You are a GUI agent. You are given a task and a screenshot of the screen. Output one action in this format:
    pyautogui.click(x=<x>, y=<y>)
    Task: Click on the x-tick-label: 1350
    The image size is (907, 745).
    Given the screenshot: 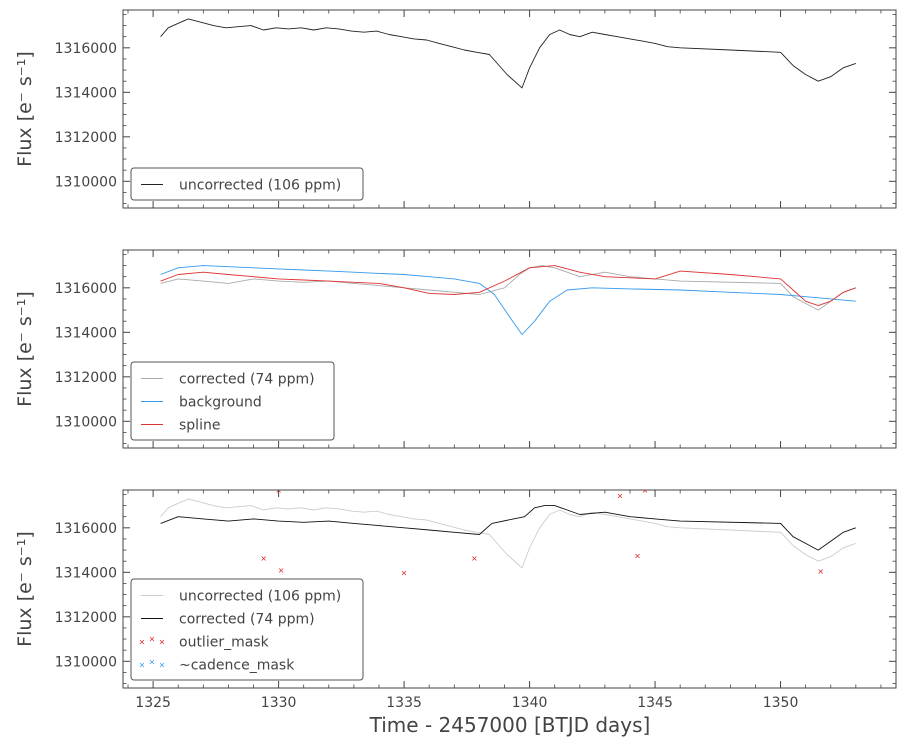 What is the action you would take?
    pyautogui.click(x=781, y=703)
    